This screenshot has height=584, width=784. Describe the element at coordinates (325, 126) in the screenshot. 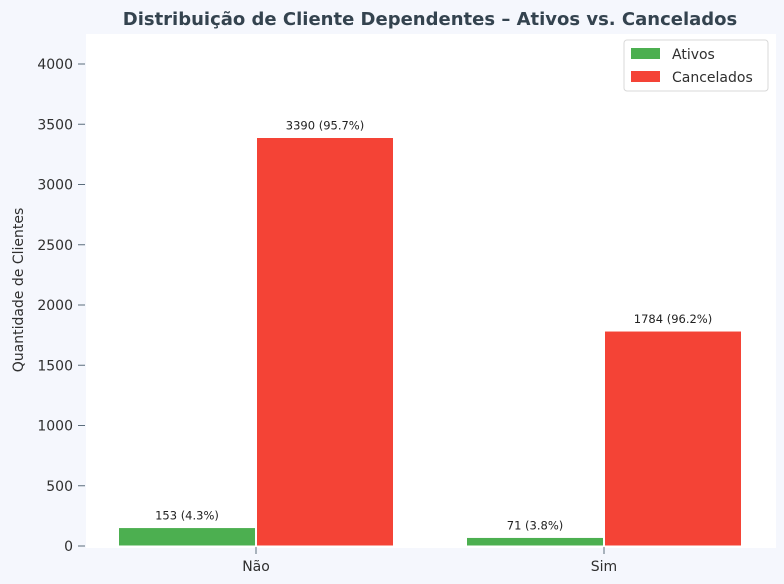

I see `bar-value-label: 3390 (95.7%)` at that location.